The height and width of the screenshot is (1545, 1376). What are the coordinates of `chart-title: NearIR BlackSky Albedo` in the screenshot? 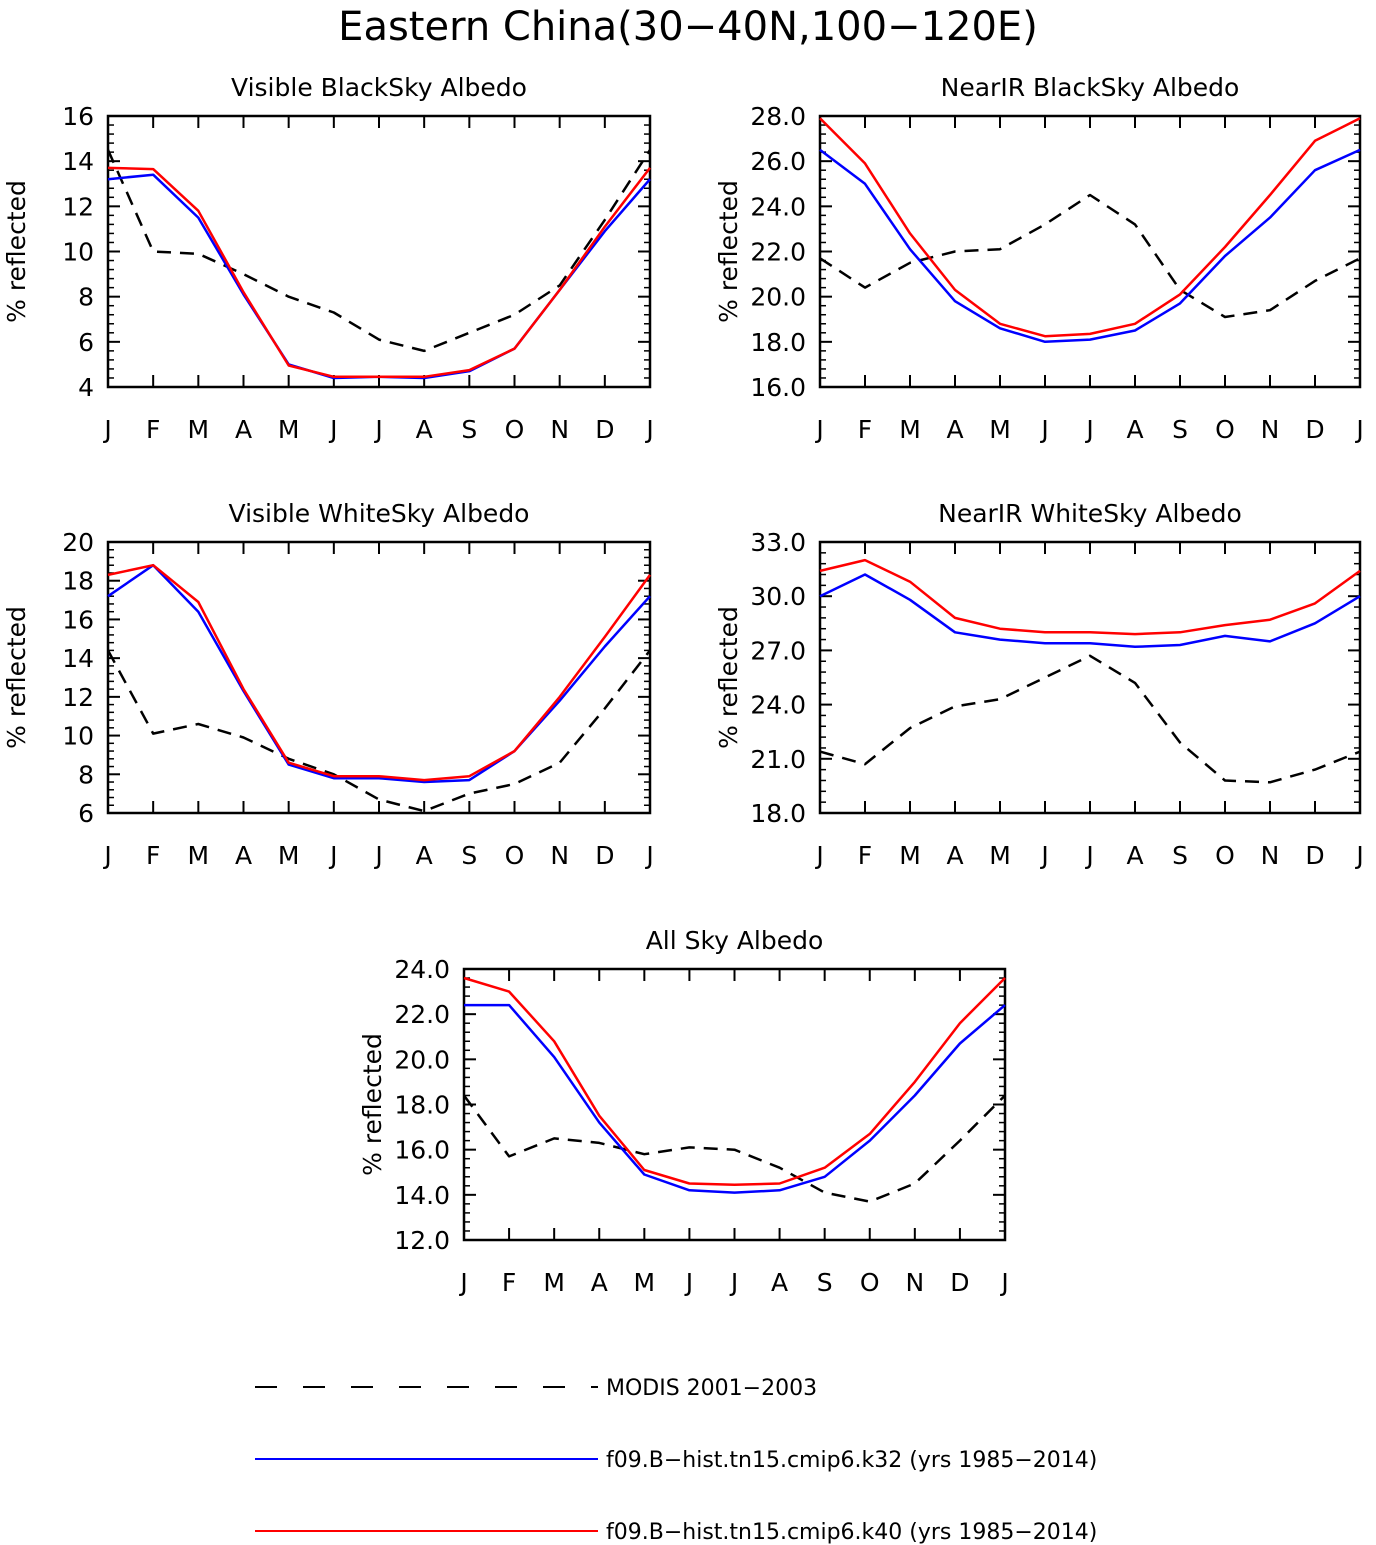 It's located at (1090, 87).